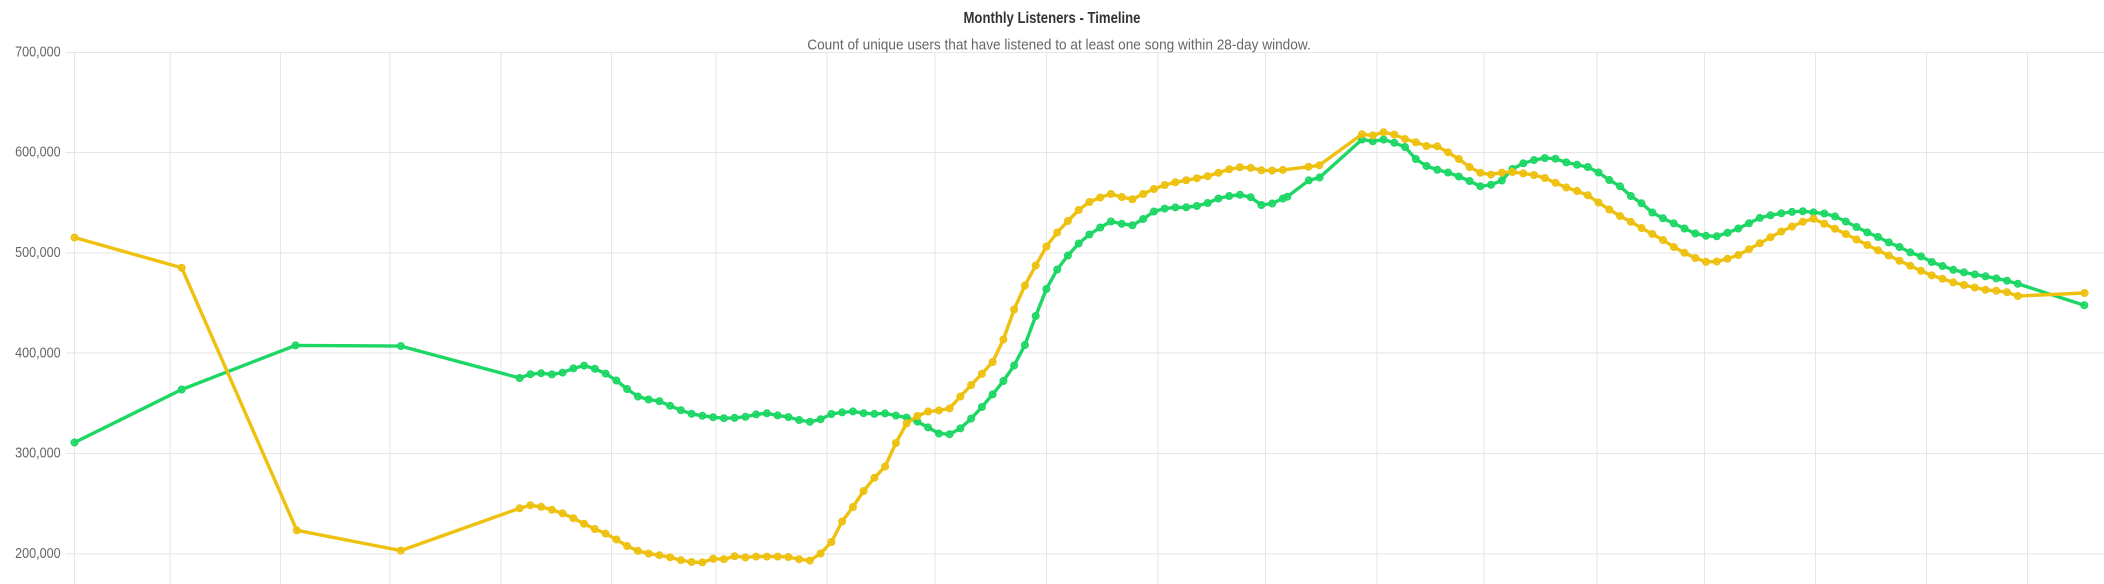 This screenshot has height=584, width=2104. What do you see at coordinates (38, 454) in the screenshot?
I see `svg-text: 300,000` at bounding box center [38, 454].